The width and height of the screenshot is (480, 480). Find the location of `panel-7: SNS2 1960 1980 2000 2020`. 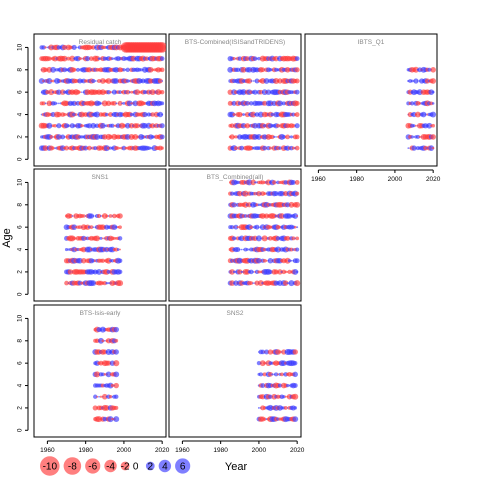

panel-7: SNS2 1960 1980 2000 2020 is located at coordinates (236, 379).